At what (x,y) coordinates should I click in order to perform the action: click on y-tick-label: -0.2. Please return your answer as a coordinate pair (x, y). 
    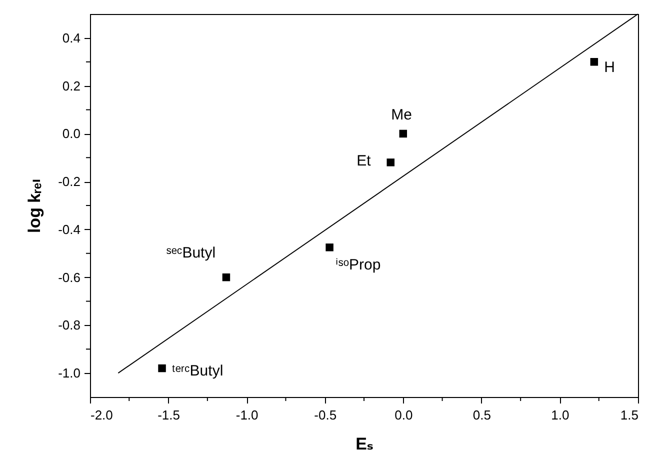
    Looking at the image, I should click on (69, 182).